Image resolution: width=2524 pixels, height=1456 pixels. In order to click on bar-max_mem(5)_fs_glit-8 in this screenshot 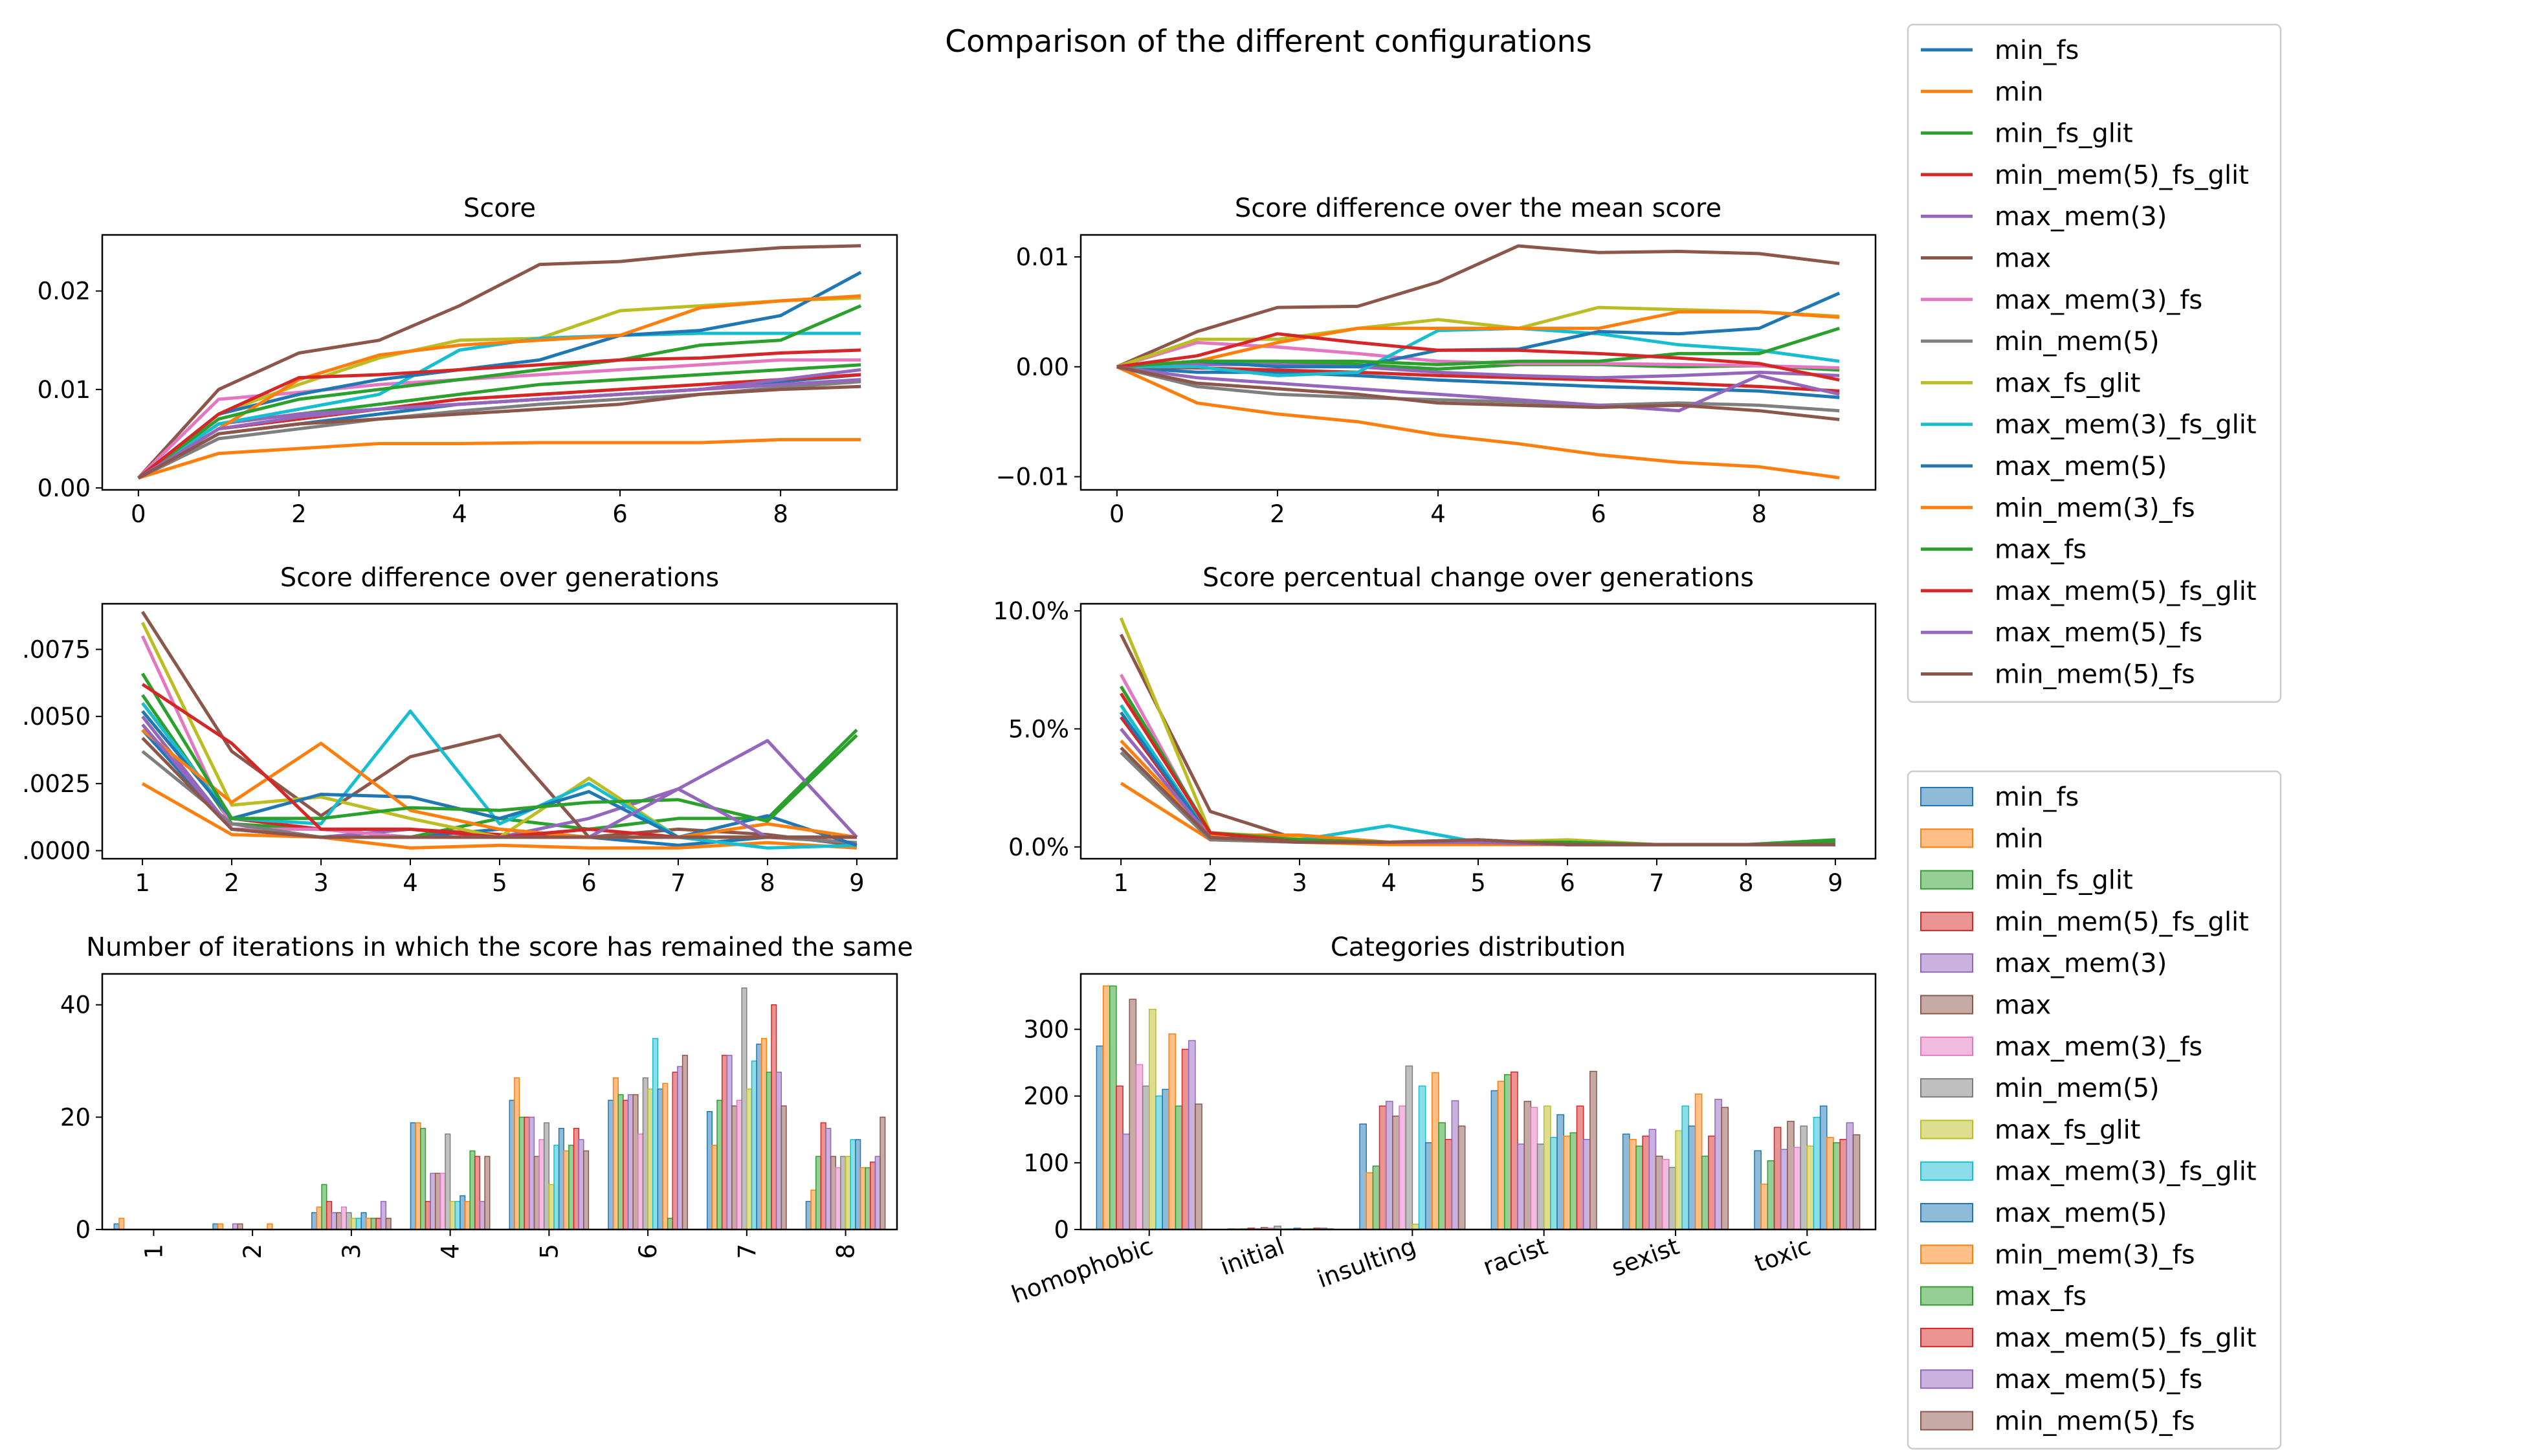, I will do `click(873, 1196)`.